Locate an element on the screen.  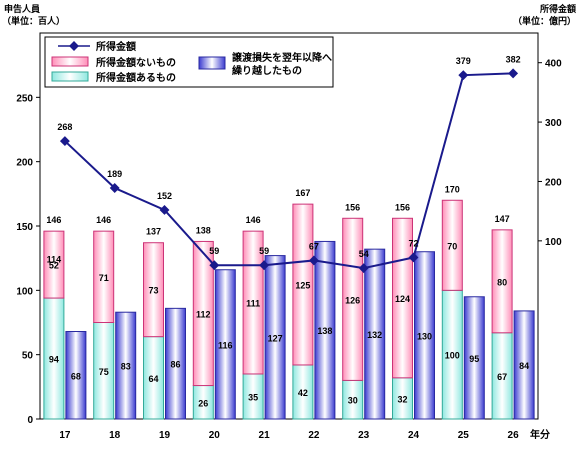
category-label: 20 is located at coordinates (215, 435).